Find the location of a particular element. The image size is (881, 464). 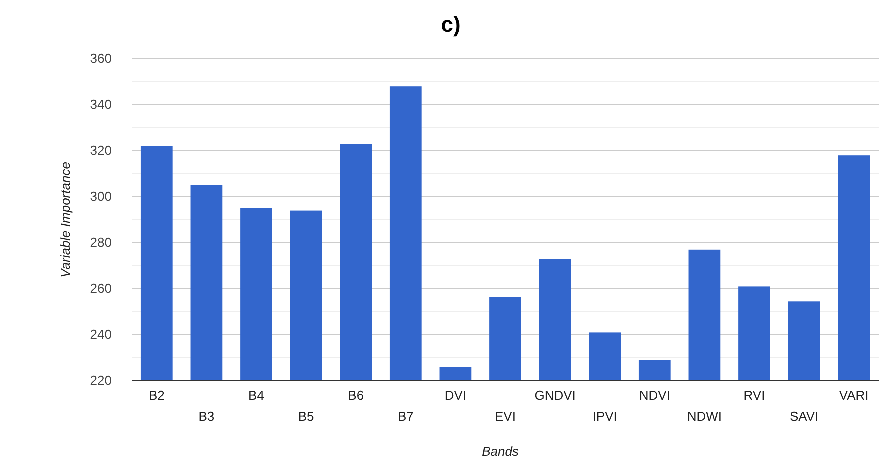

y-tick-label: 260 is located at coordinates (101, 288).